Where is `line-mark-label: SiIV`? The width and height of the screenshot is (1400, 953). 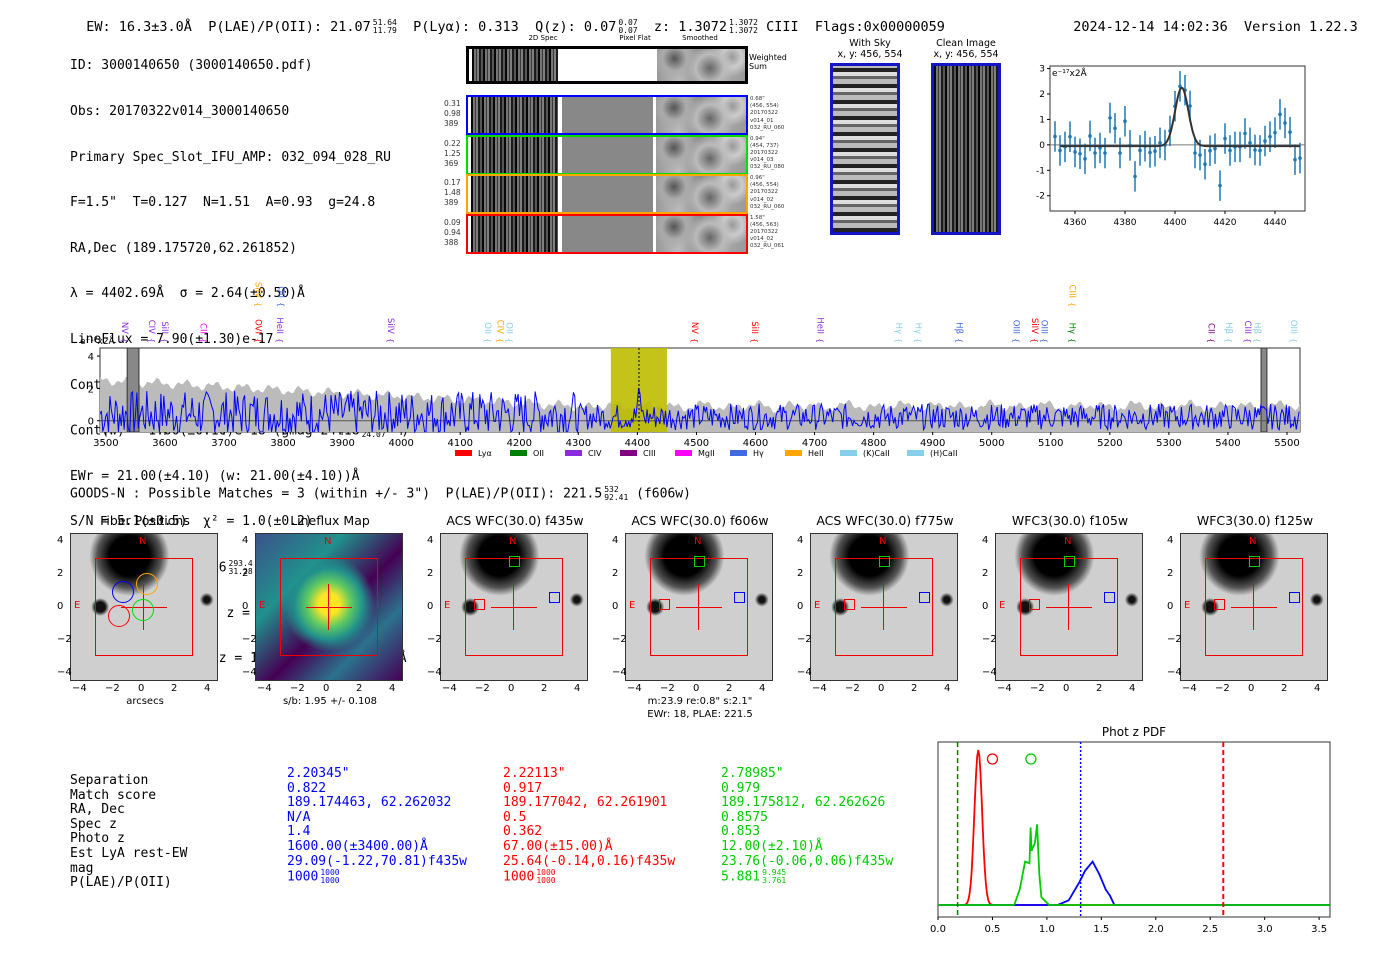
line-mark-label: SiIV is located at coordinates (390, 326).